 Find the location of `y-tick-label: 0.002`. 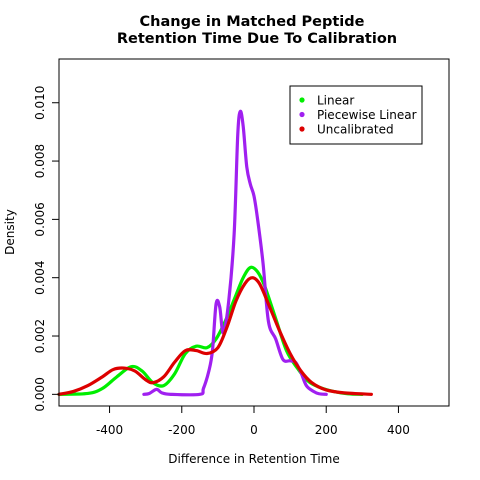

y-tick-label: 0.002 is located at coordinates (40, 336).